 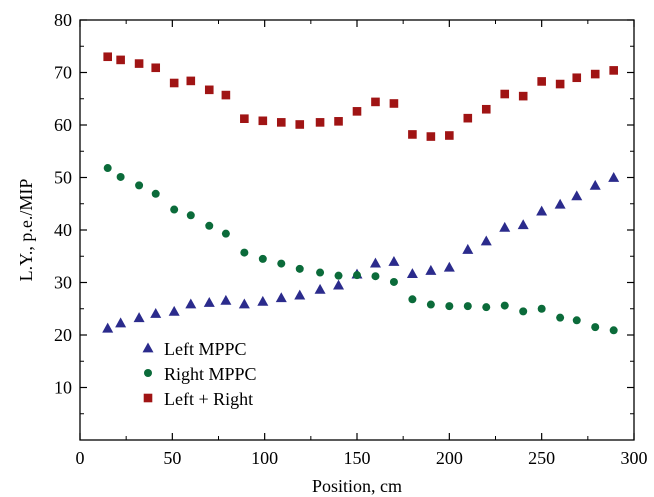 What do you see at coordinates (362, 458) in the screenshot?
I see `x-axis-tick-labels: 0 50 100 150 200 250 300` at bounding box center [362, 458].